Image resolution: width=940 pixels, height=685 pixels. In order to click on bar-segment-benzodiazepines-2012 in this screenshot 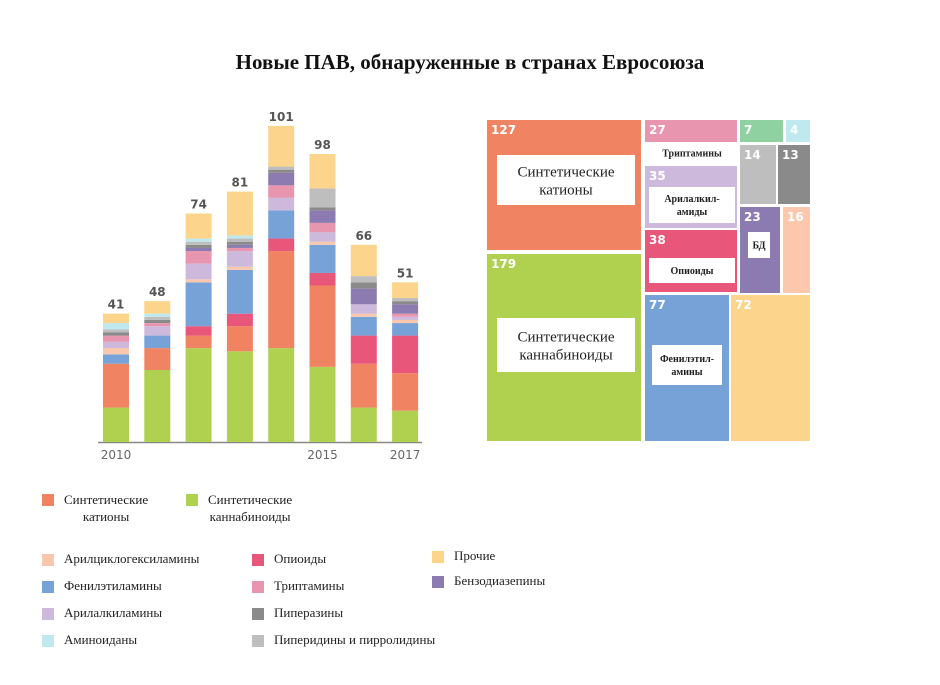, I will do `click(198, 249)`.